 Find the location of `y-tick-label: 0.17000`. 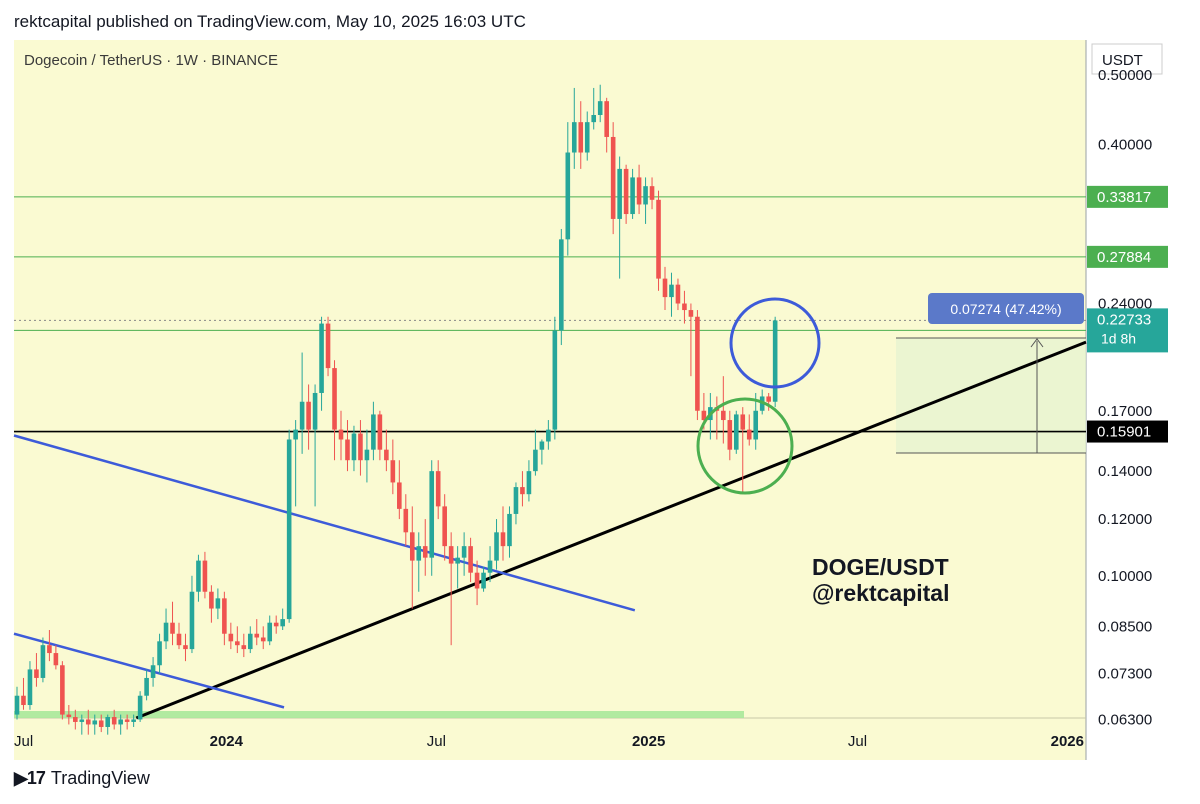

y-tick-label: 0.17000 is located at coordinates (1125, 411).